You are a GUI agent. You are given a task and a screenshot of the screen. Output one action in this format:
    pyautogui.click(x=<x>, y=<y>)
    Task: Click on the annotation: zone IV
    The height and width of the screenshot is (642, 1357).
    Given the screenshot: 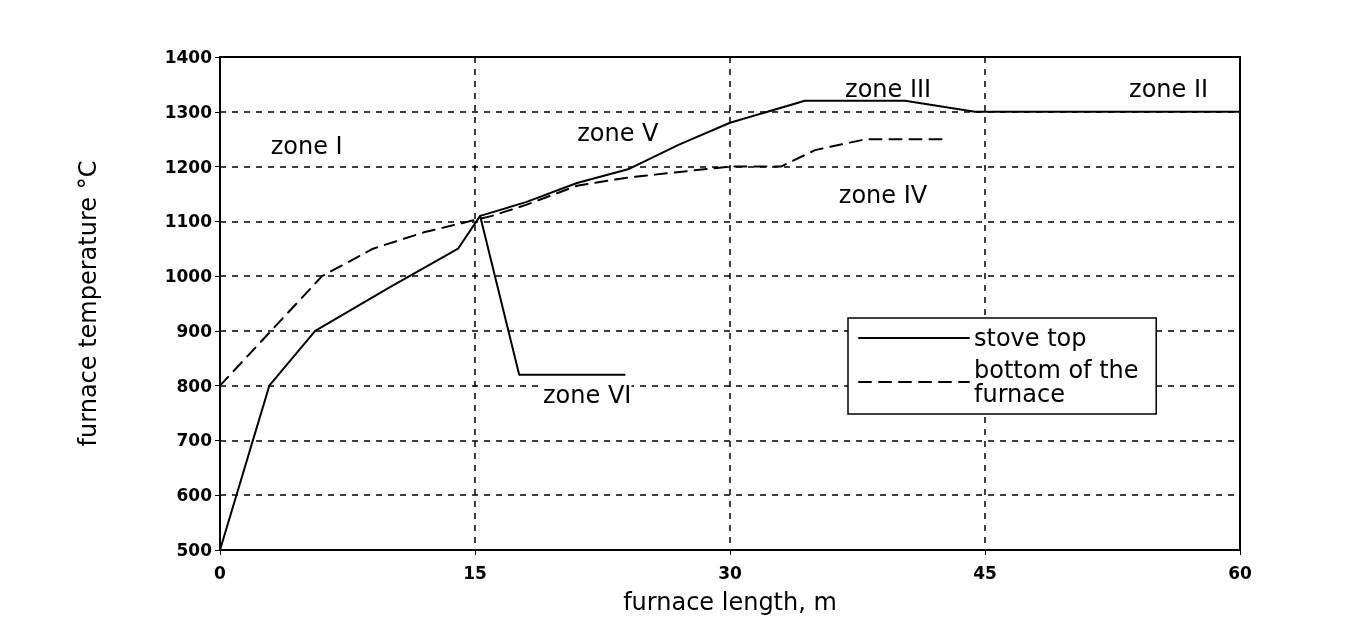 What is the action you would take?
    pyautogui.click(x=883, y=195)
    